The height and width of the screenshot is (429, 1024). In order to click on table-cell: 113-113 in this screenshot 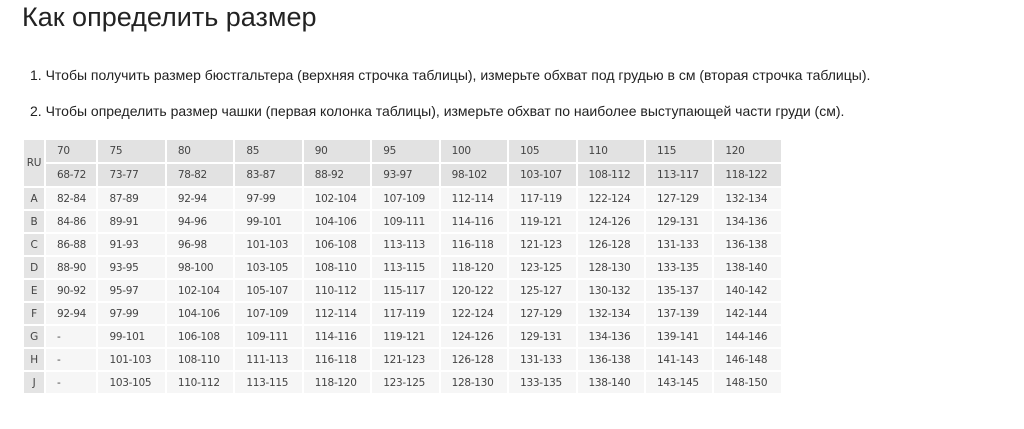, I will do `click(405, 244)`.